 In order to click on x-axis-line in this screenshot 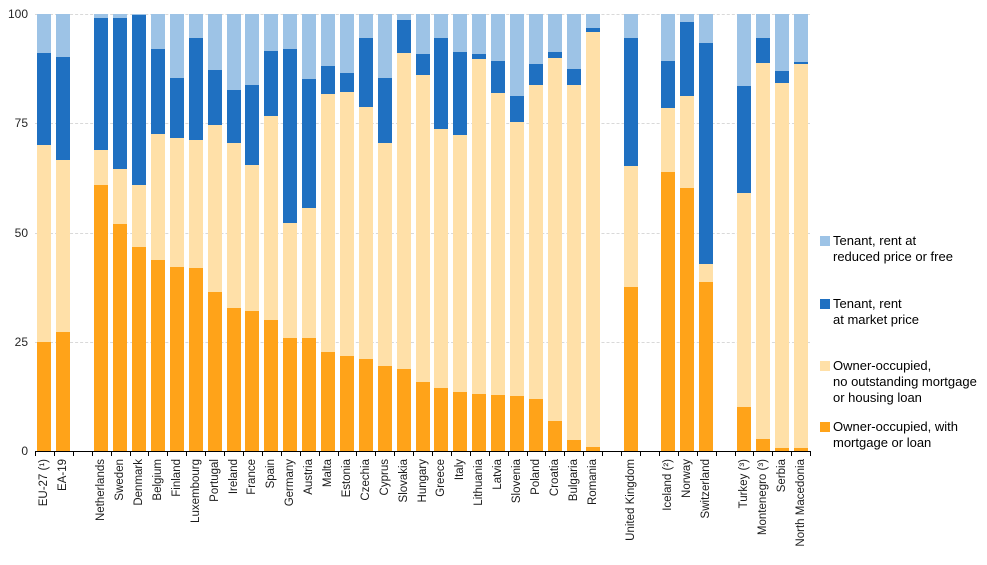, I will do `click(423, 451)`.